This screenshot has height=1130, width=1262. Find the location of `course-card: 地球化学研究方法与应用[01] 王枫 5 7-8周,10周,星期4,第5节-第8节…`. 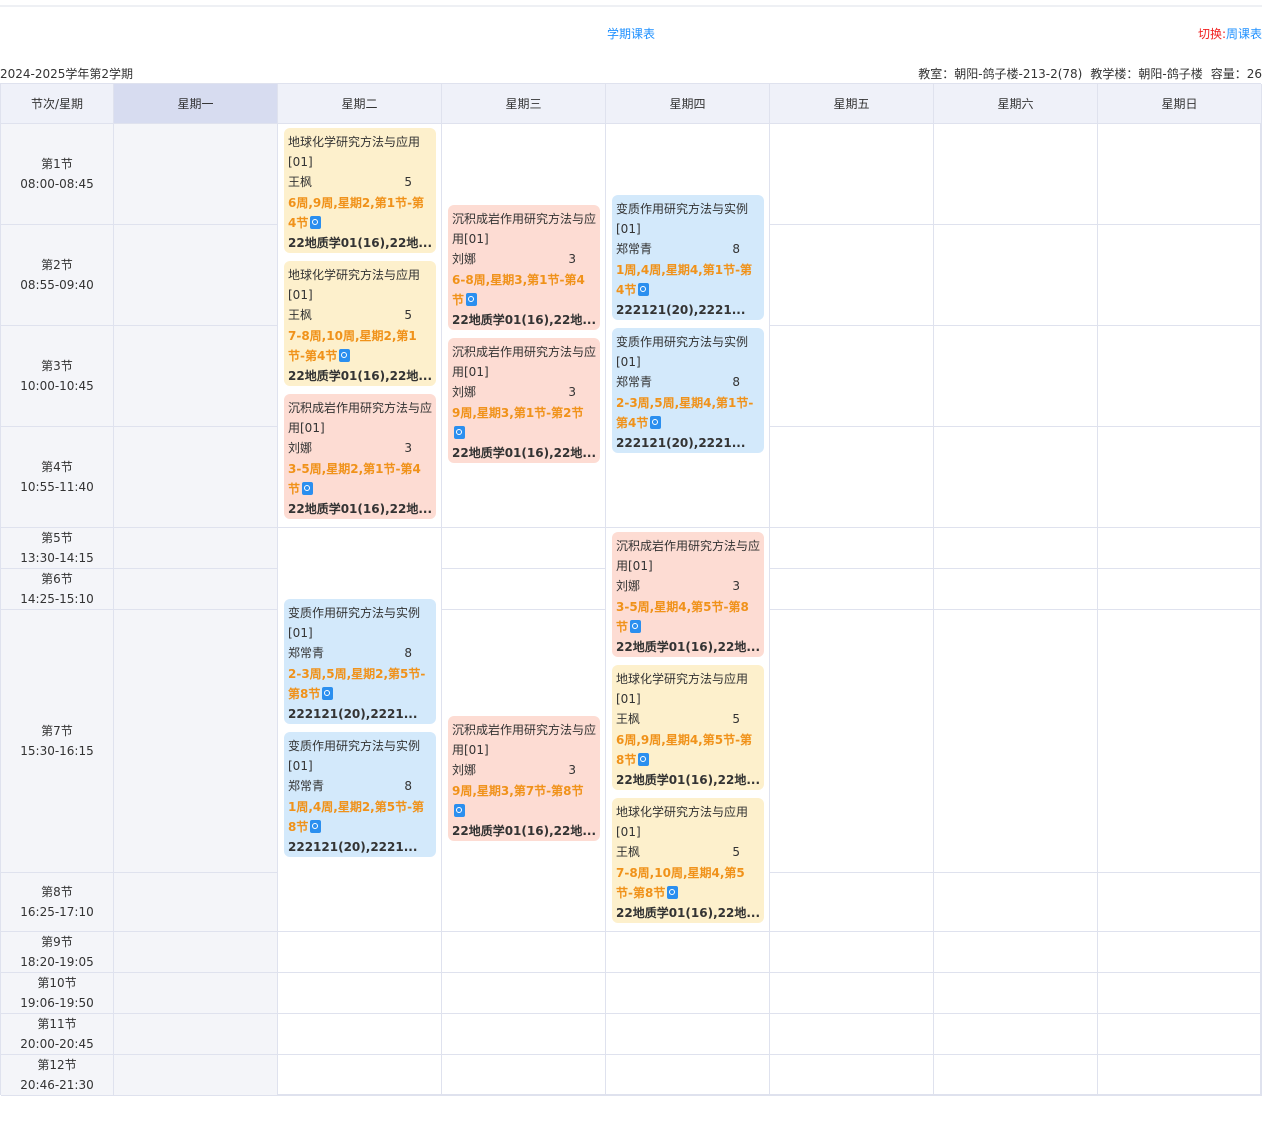

course-card: 地球化学研究方法与应用[01] 王枫 5 7-8周,10周,星期4,第5节-第8节… is located at coordinates (688, 861).